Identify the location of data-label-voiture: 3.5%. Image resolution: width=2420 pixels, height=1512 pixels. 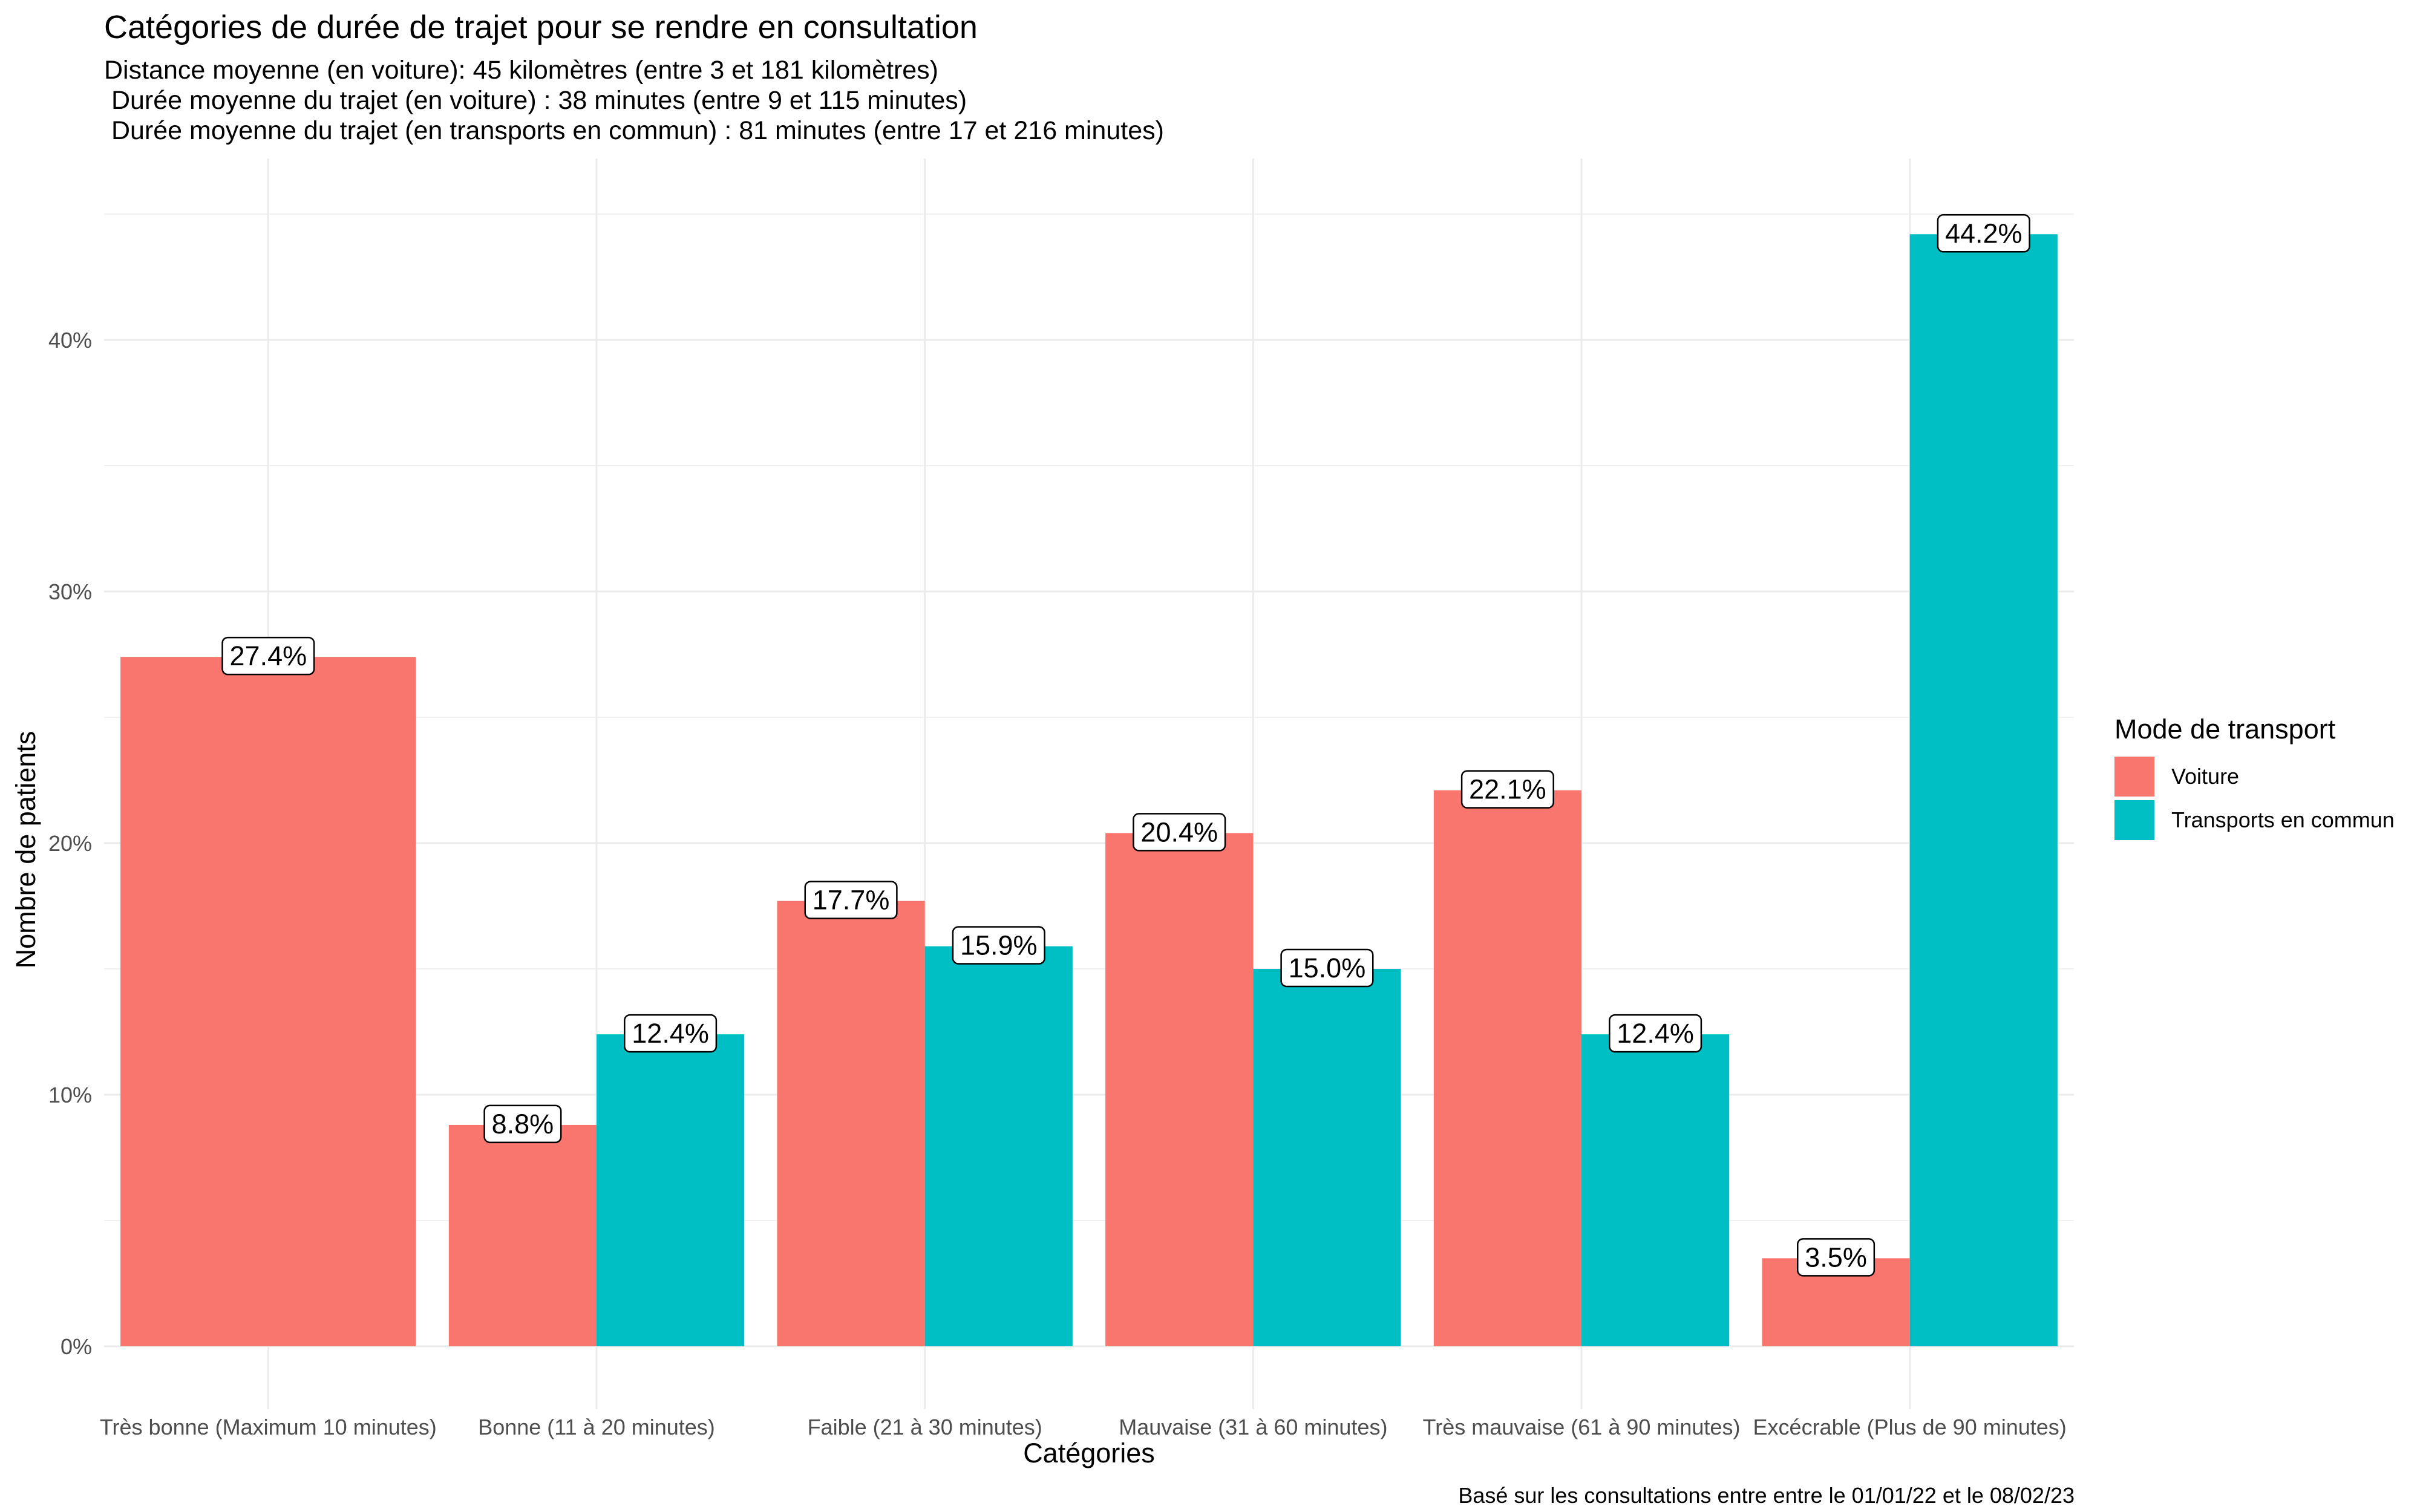
(1836, 1258).